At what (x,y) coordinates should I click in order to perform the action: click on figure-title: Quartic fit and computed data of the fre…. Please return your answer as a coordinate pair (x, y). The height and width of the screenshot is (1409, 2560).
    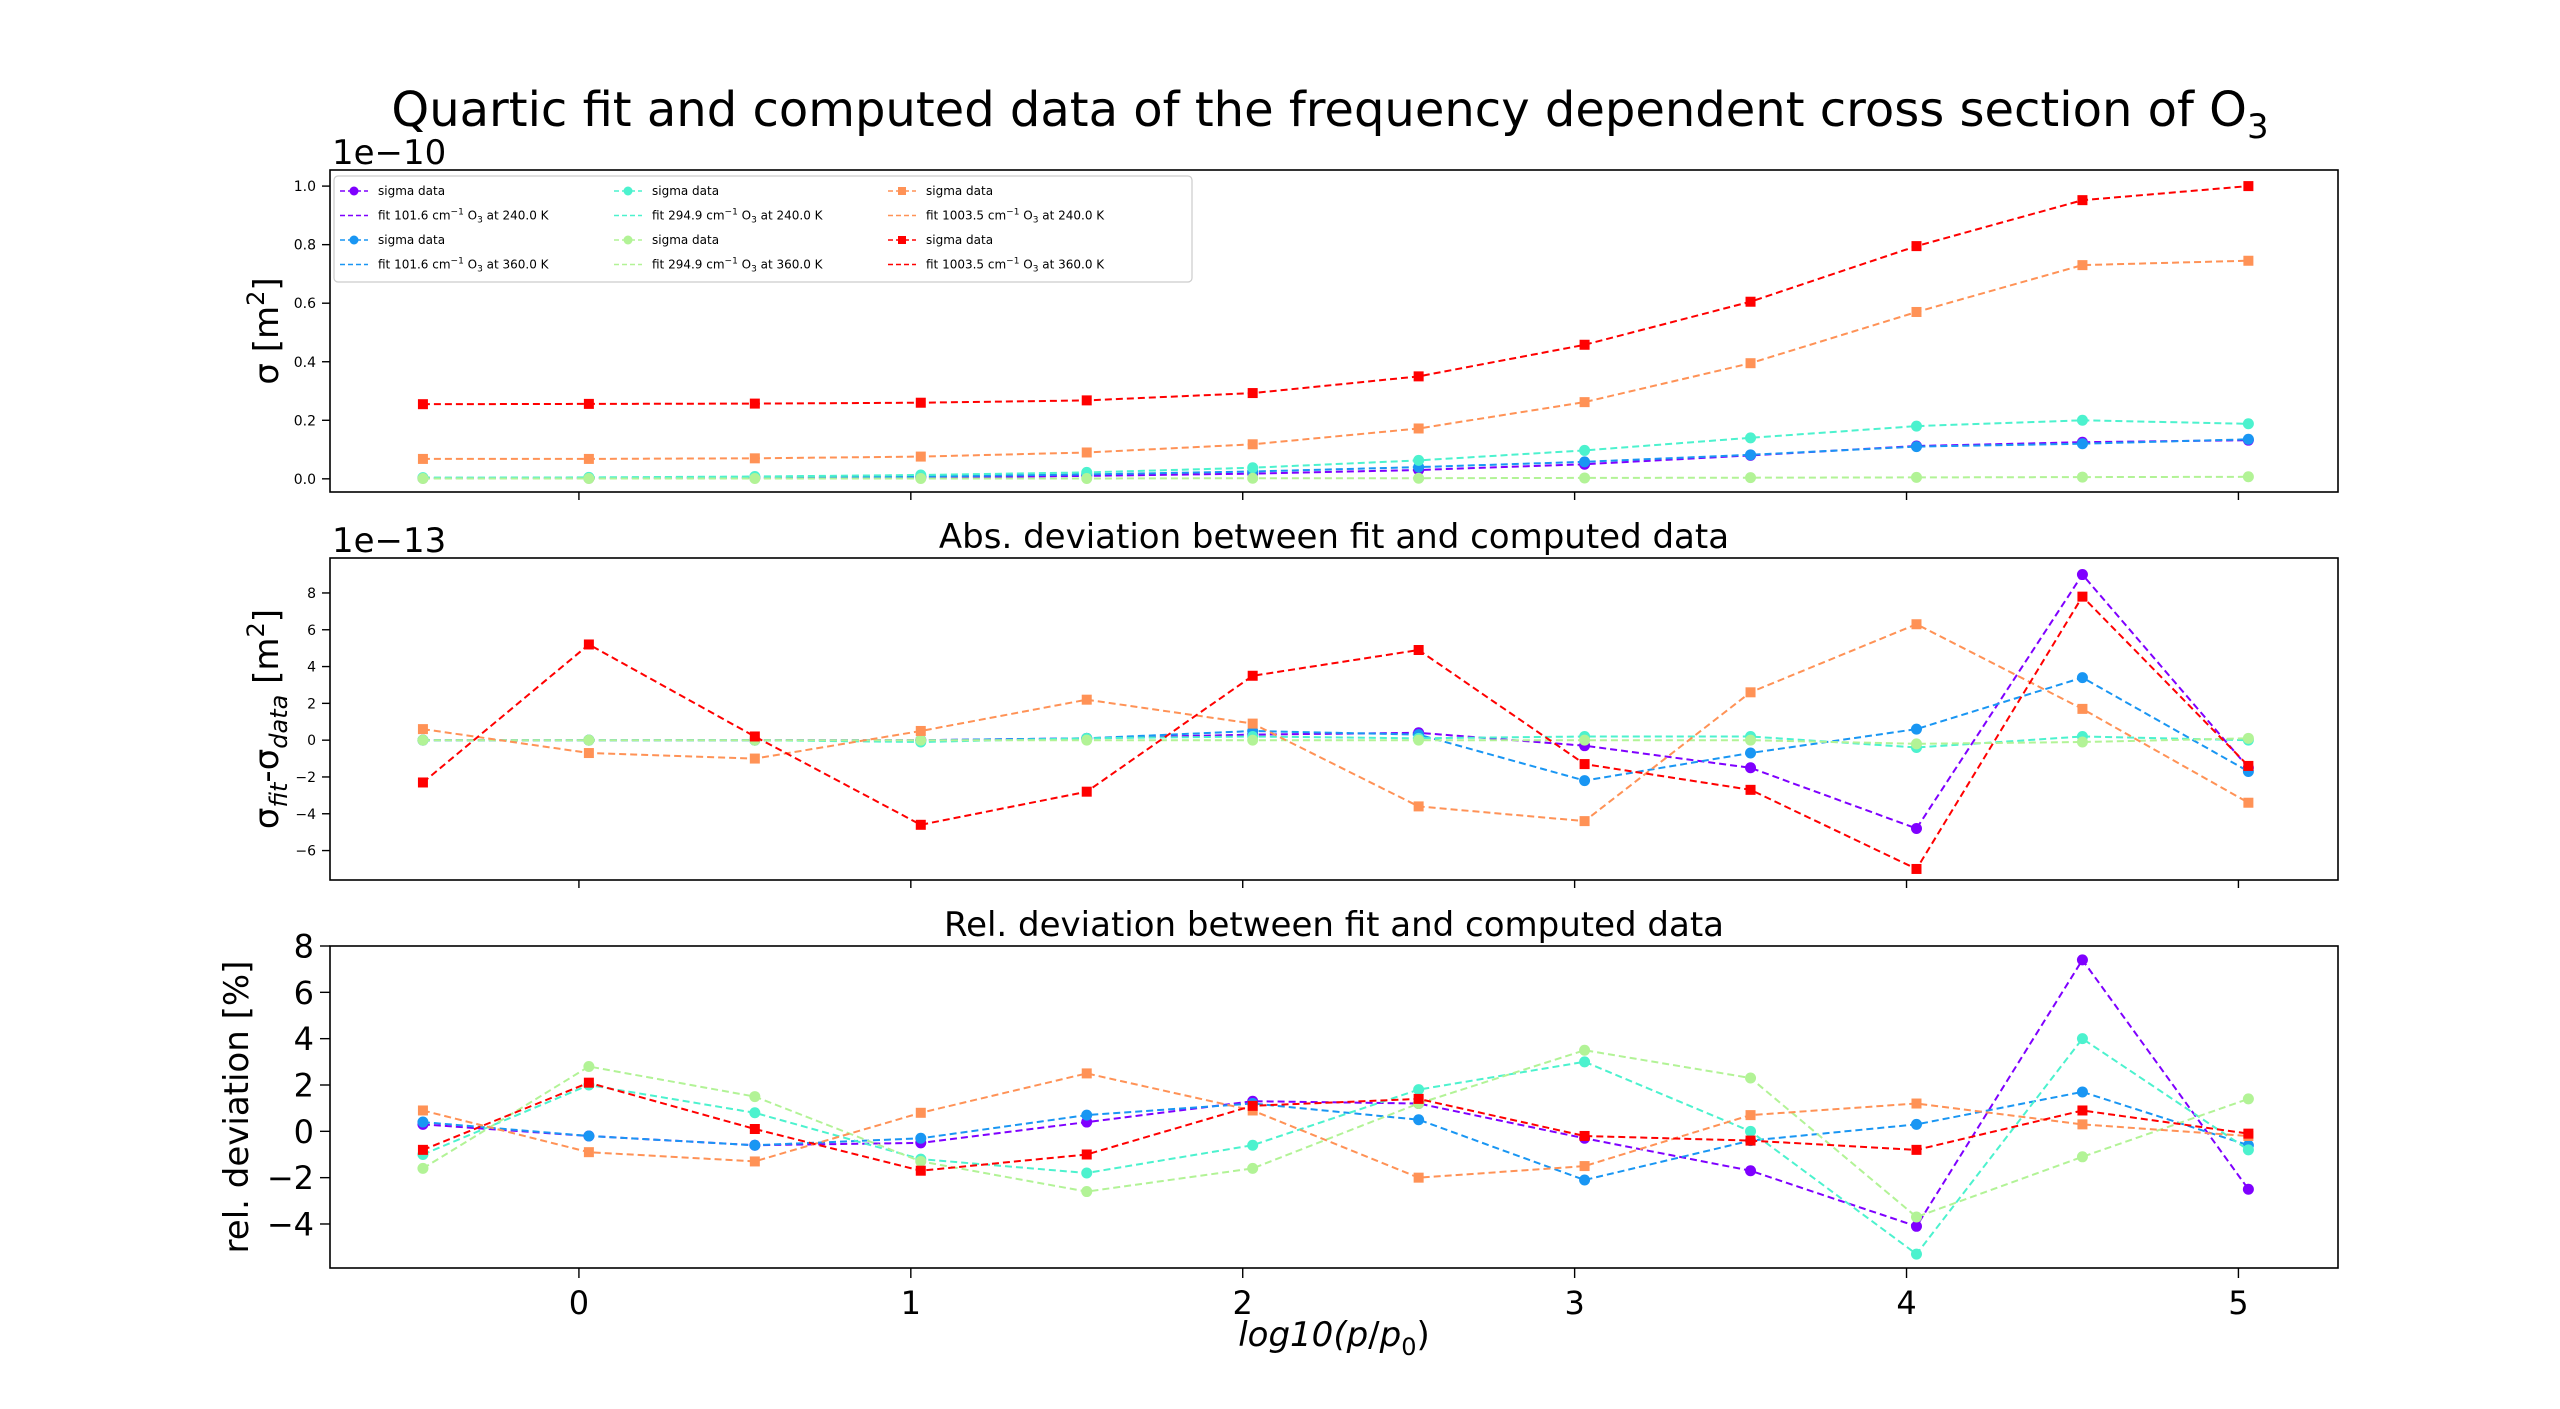
    Looking at the image, I should click on (1329, 114).